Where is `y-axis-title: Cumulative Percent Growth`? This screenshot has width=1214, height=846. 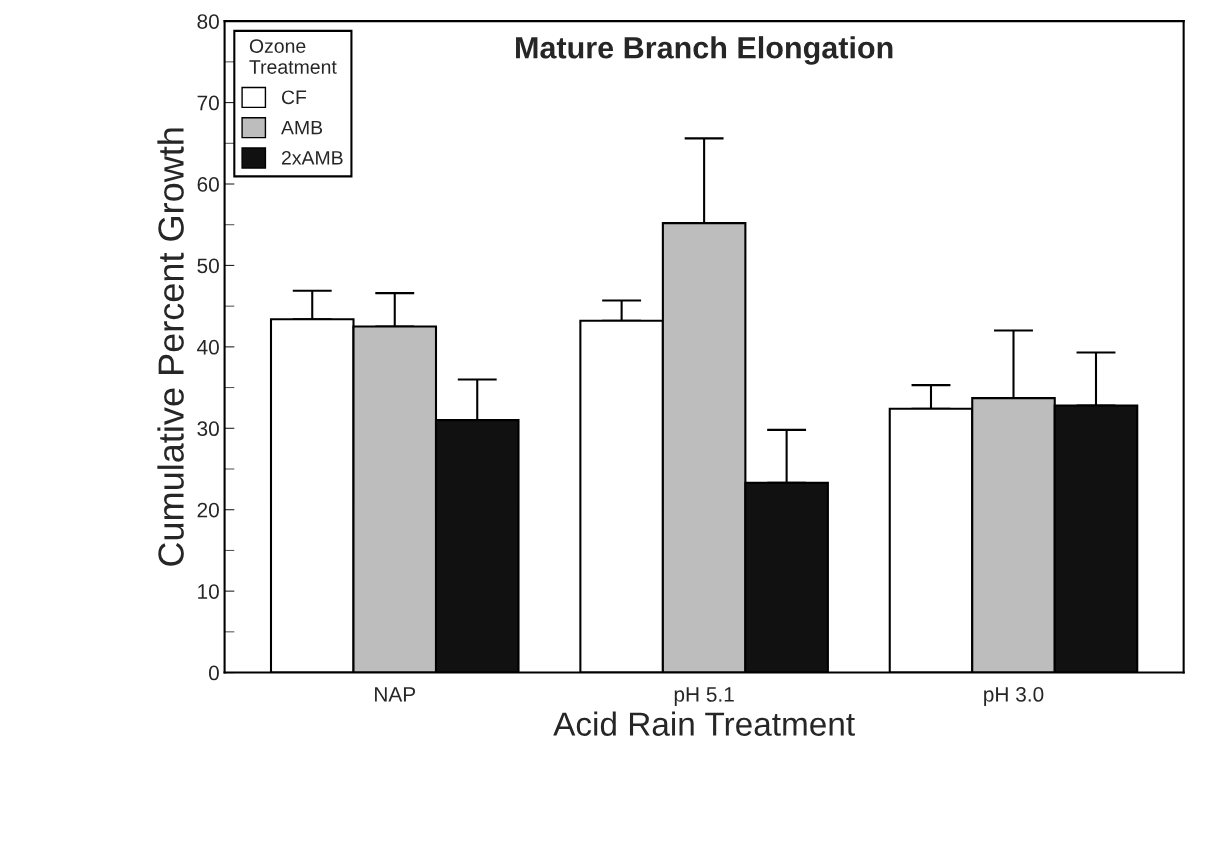 y-axis-title: Cumulative Percent Growth is located at coordinates (170, 347).